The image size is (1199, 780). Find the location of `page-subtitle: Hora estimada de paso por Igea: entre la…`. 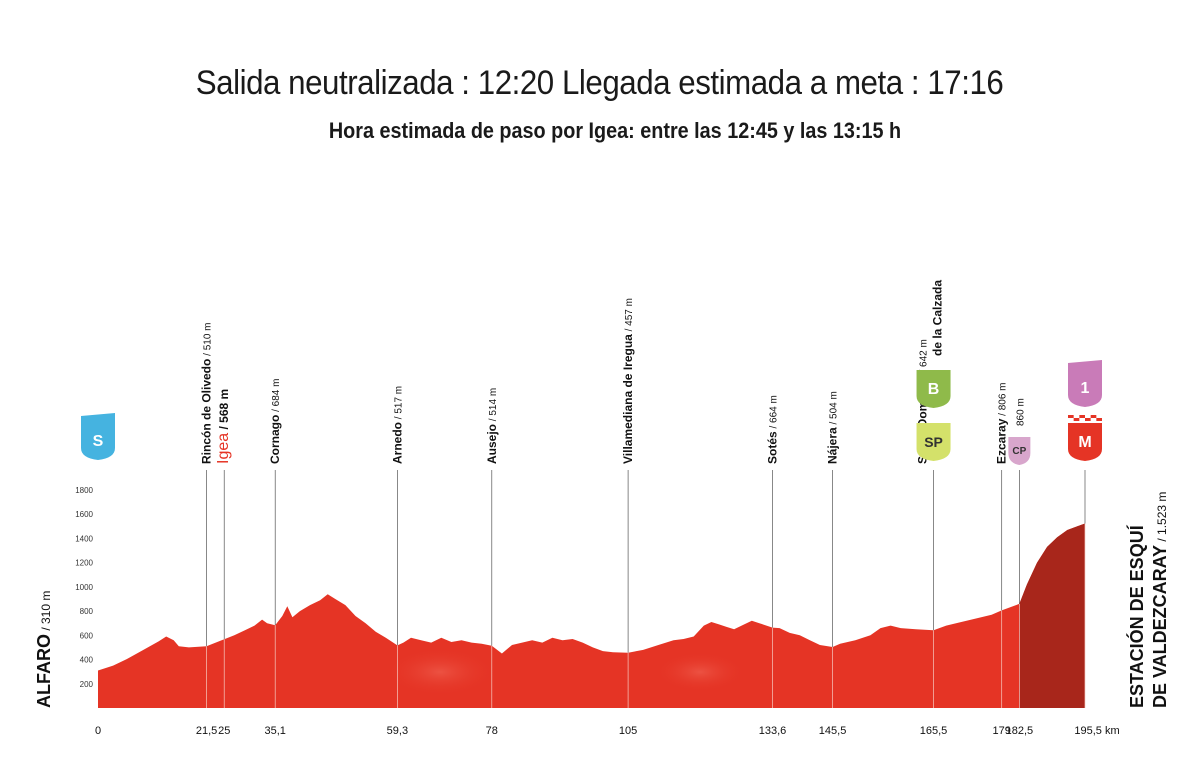

page-subtitle: Hora estimada de paso por Igea: entre la… is located at coordinates (615, 130).